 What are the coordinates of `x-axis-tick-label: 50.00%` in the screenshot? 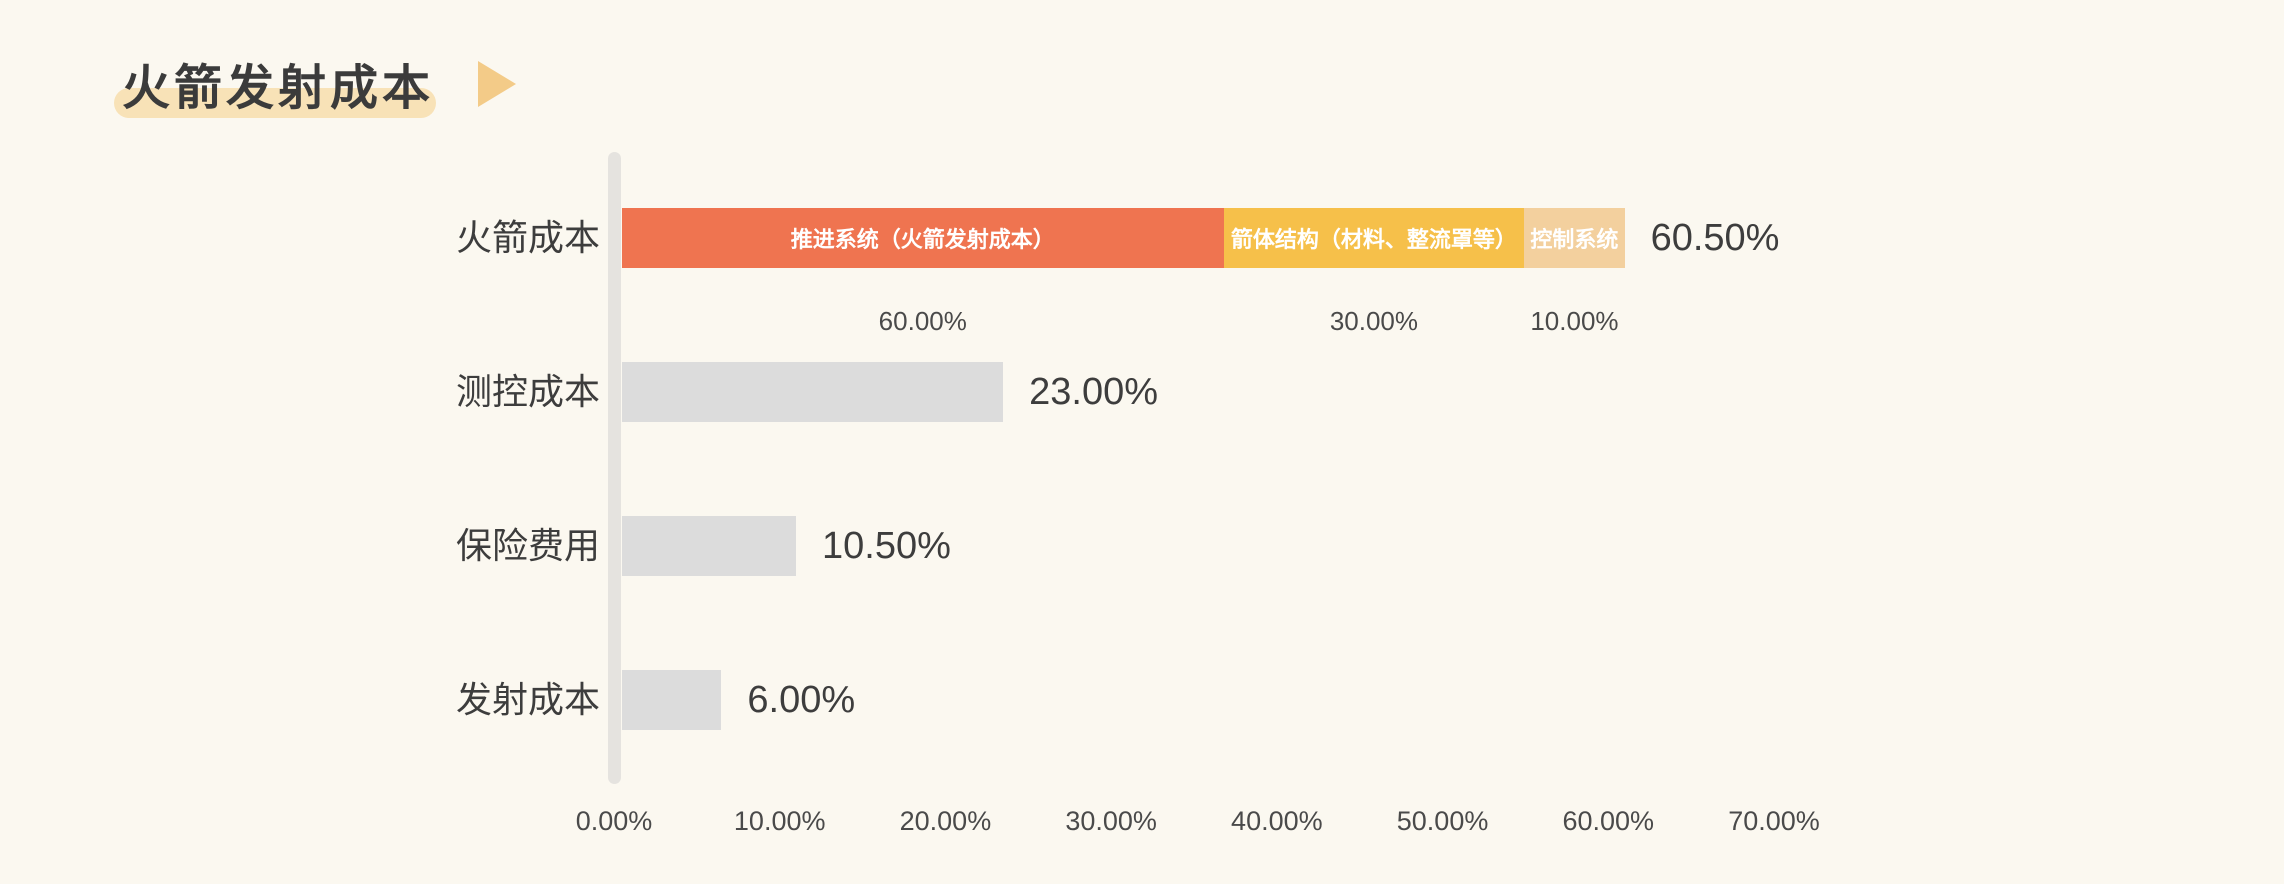 It's located at (1442, 821).